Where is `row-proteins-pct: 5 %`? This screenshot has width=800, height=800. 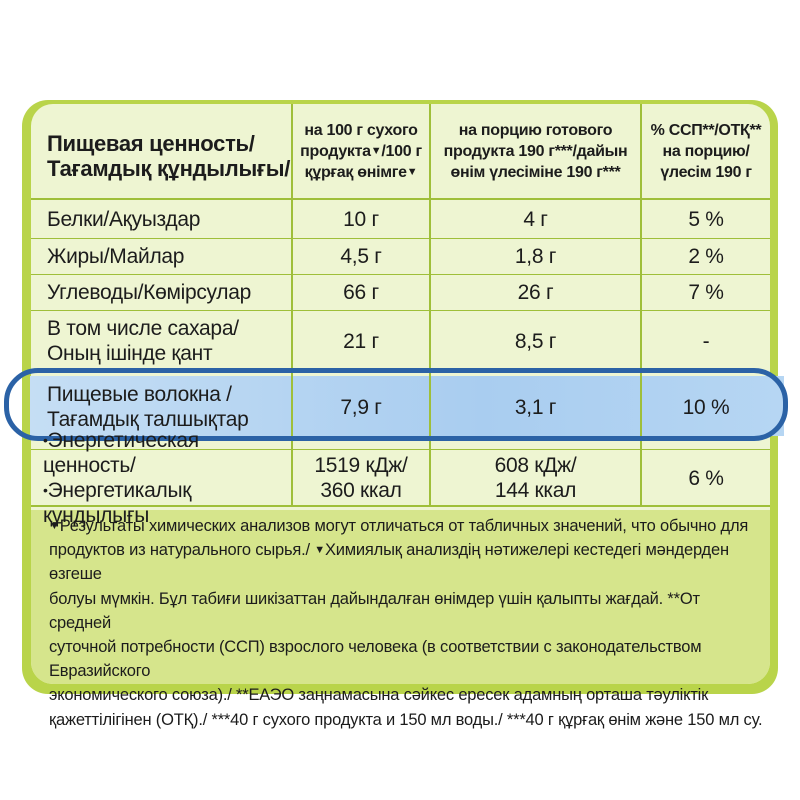 row-proteins-pct: 5 % is located at coordinates (706, 219).